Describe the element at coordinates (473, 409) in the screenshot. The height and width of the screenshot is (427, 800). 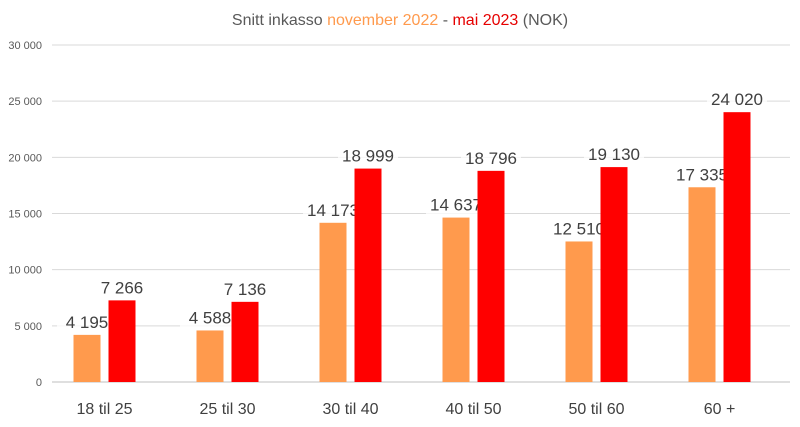
I see `x-tick-label: 40 til 50` at that location.